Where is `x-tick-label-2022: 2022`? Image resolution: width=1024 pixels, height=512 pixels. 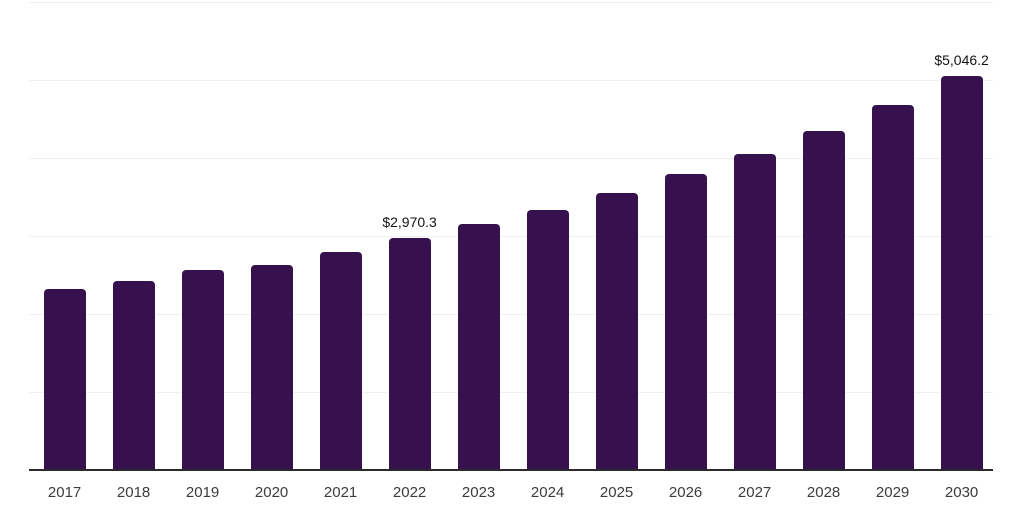 x-tick-label-2022: 2022 is located at coordinates (409, 492).